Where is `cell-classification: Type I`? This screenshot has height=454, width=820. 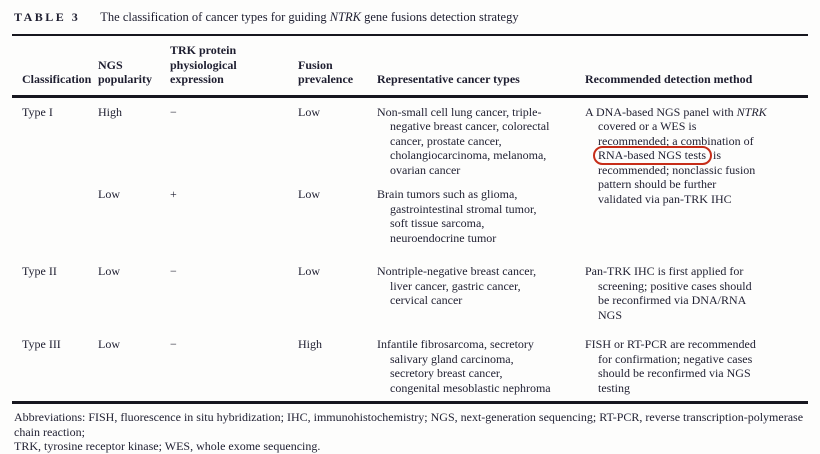 cell-classification: Type I is located at coordinates (37, 111).